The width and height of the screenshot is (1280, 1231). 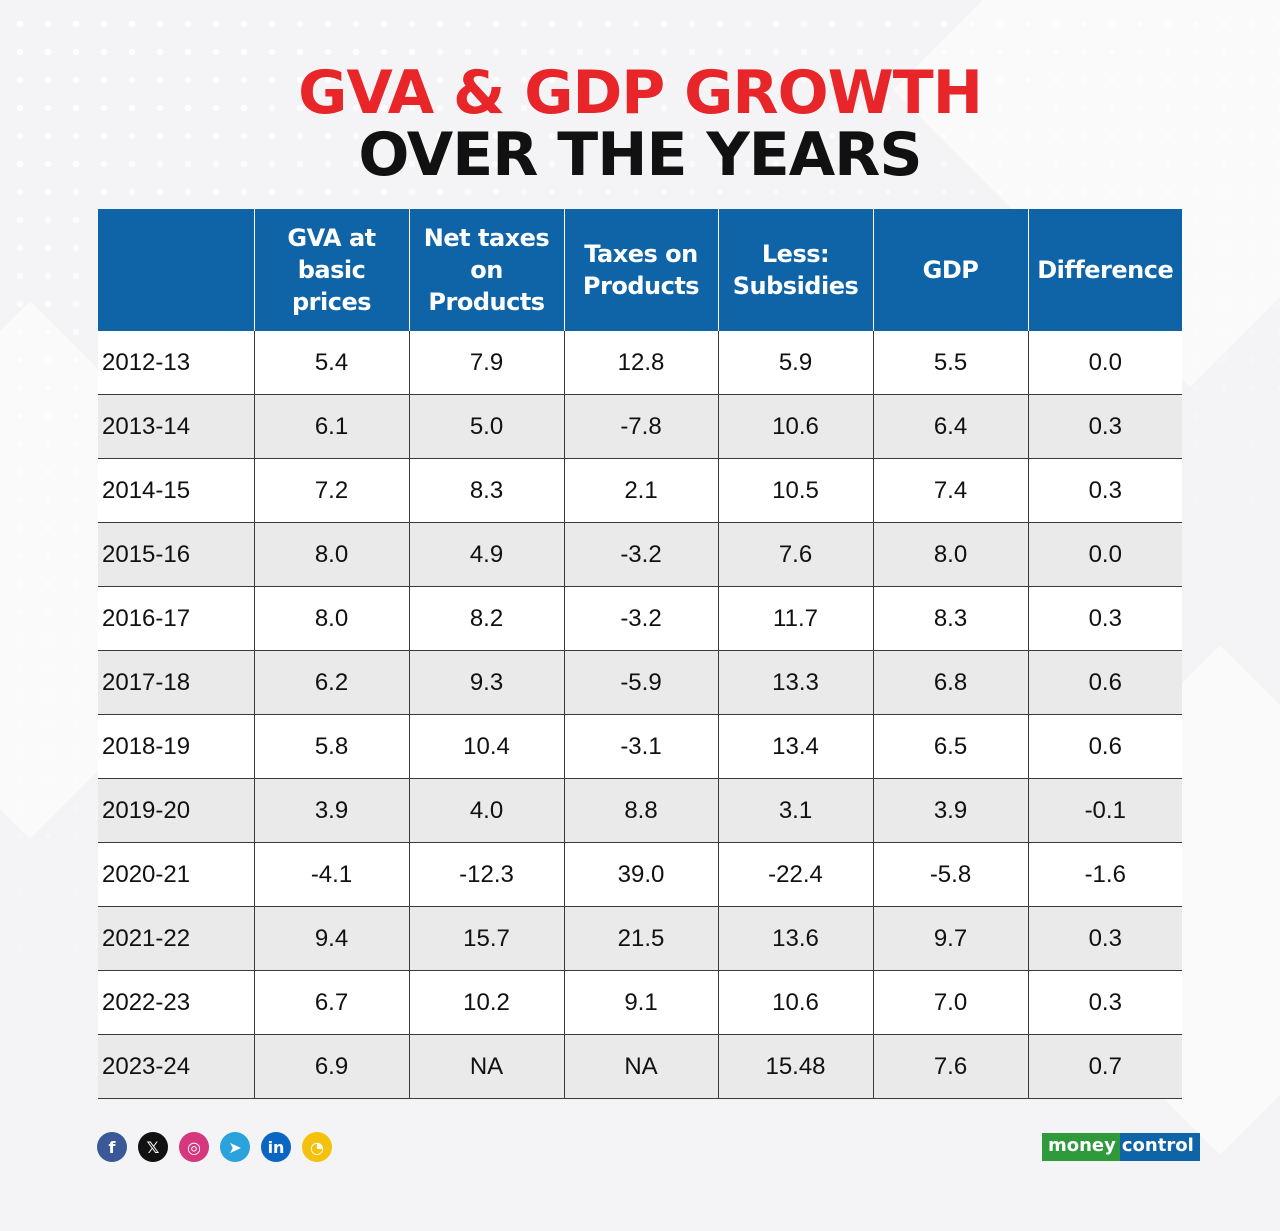 I want to click on cell-year: 2015-16, so click(x=176, y=554).